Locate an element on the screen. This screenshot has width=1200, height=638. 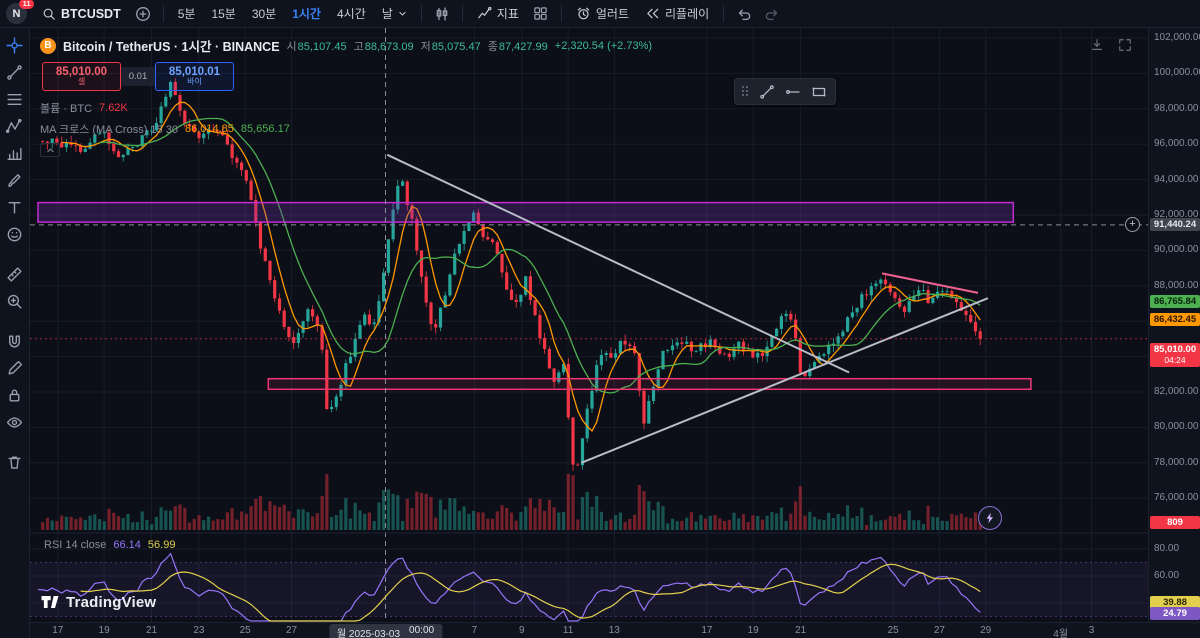
brush-icon is located at coordinates (14, 180).